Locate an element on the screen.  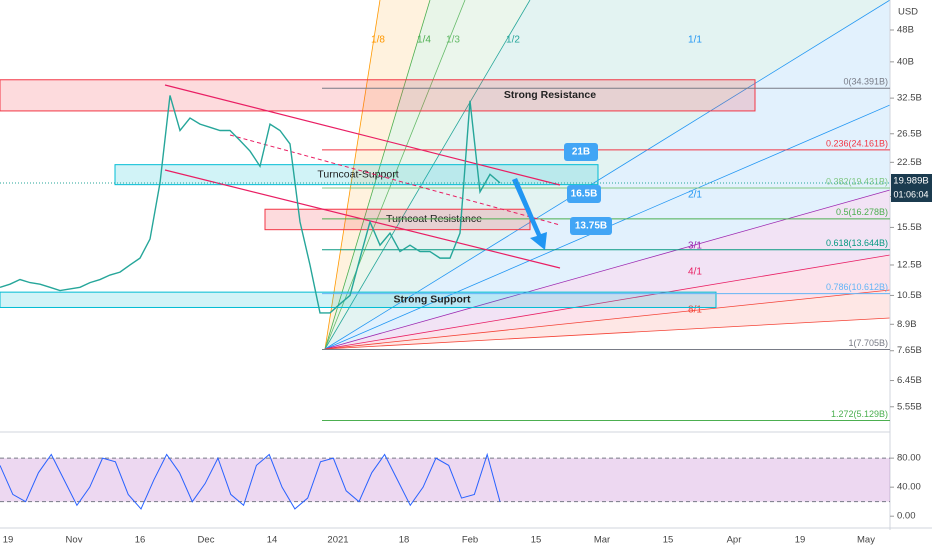
fib-label: 1.272(5.129B) is located at coordinates (859, 414).